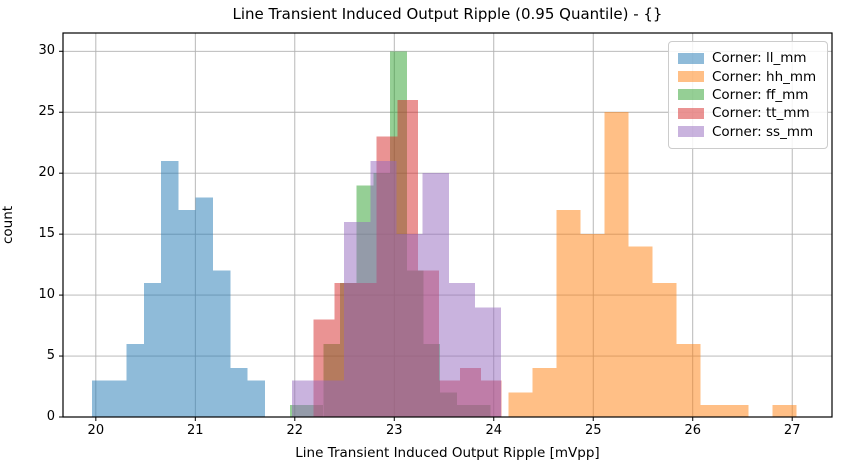 This screenshot has width=841, height=470. Describe the element at coordinates (295, 430) in the screenshot. I see `x-tick-label: 22` at that location.